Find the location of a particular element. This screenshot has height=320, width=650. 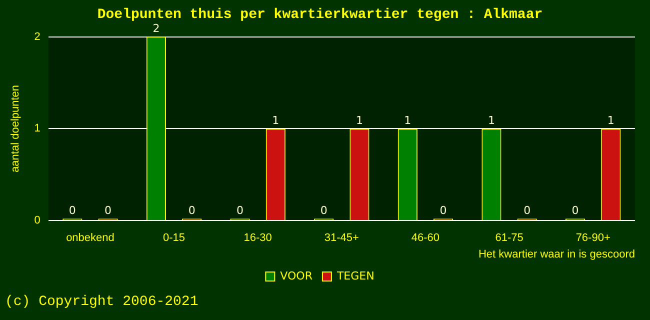

x-tick-label: 0-15 is located at coordinates (174, 238).